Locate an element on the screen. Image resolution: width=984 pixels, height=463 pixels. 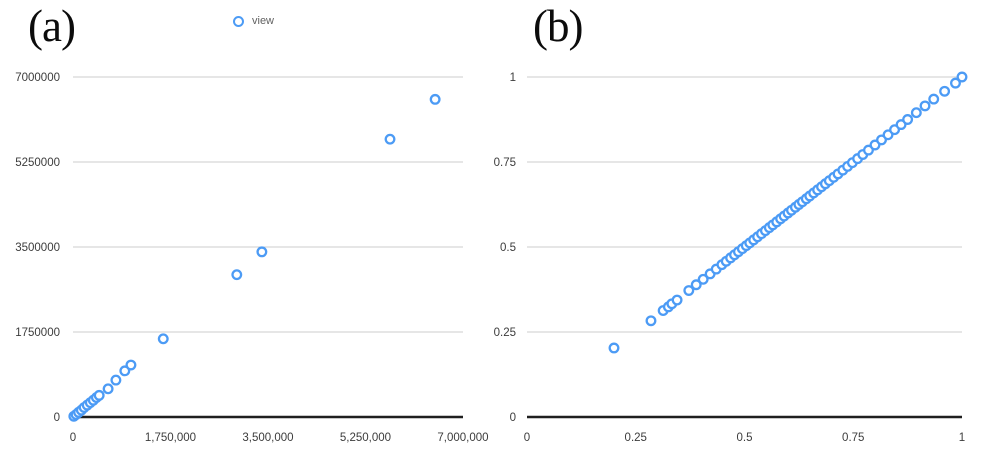
x-tick-label: 1,750,000 is located at coordinates (170, 438).